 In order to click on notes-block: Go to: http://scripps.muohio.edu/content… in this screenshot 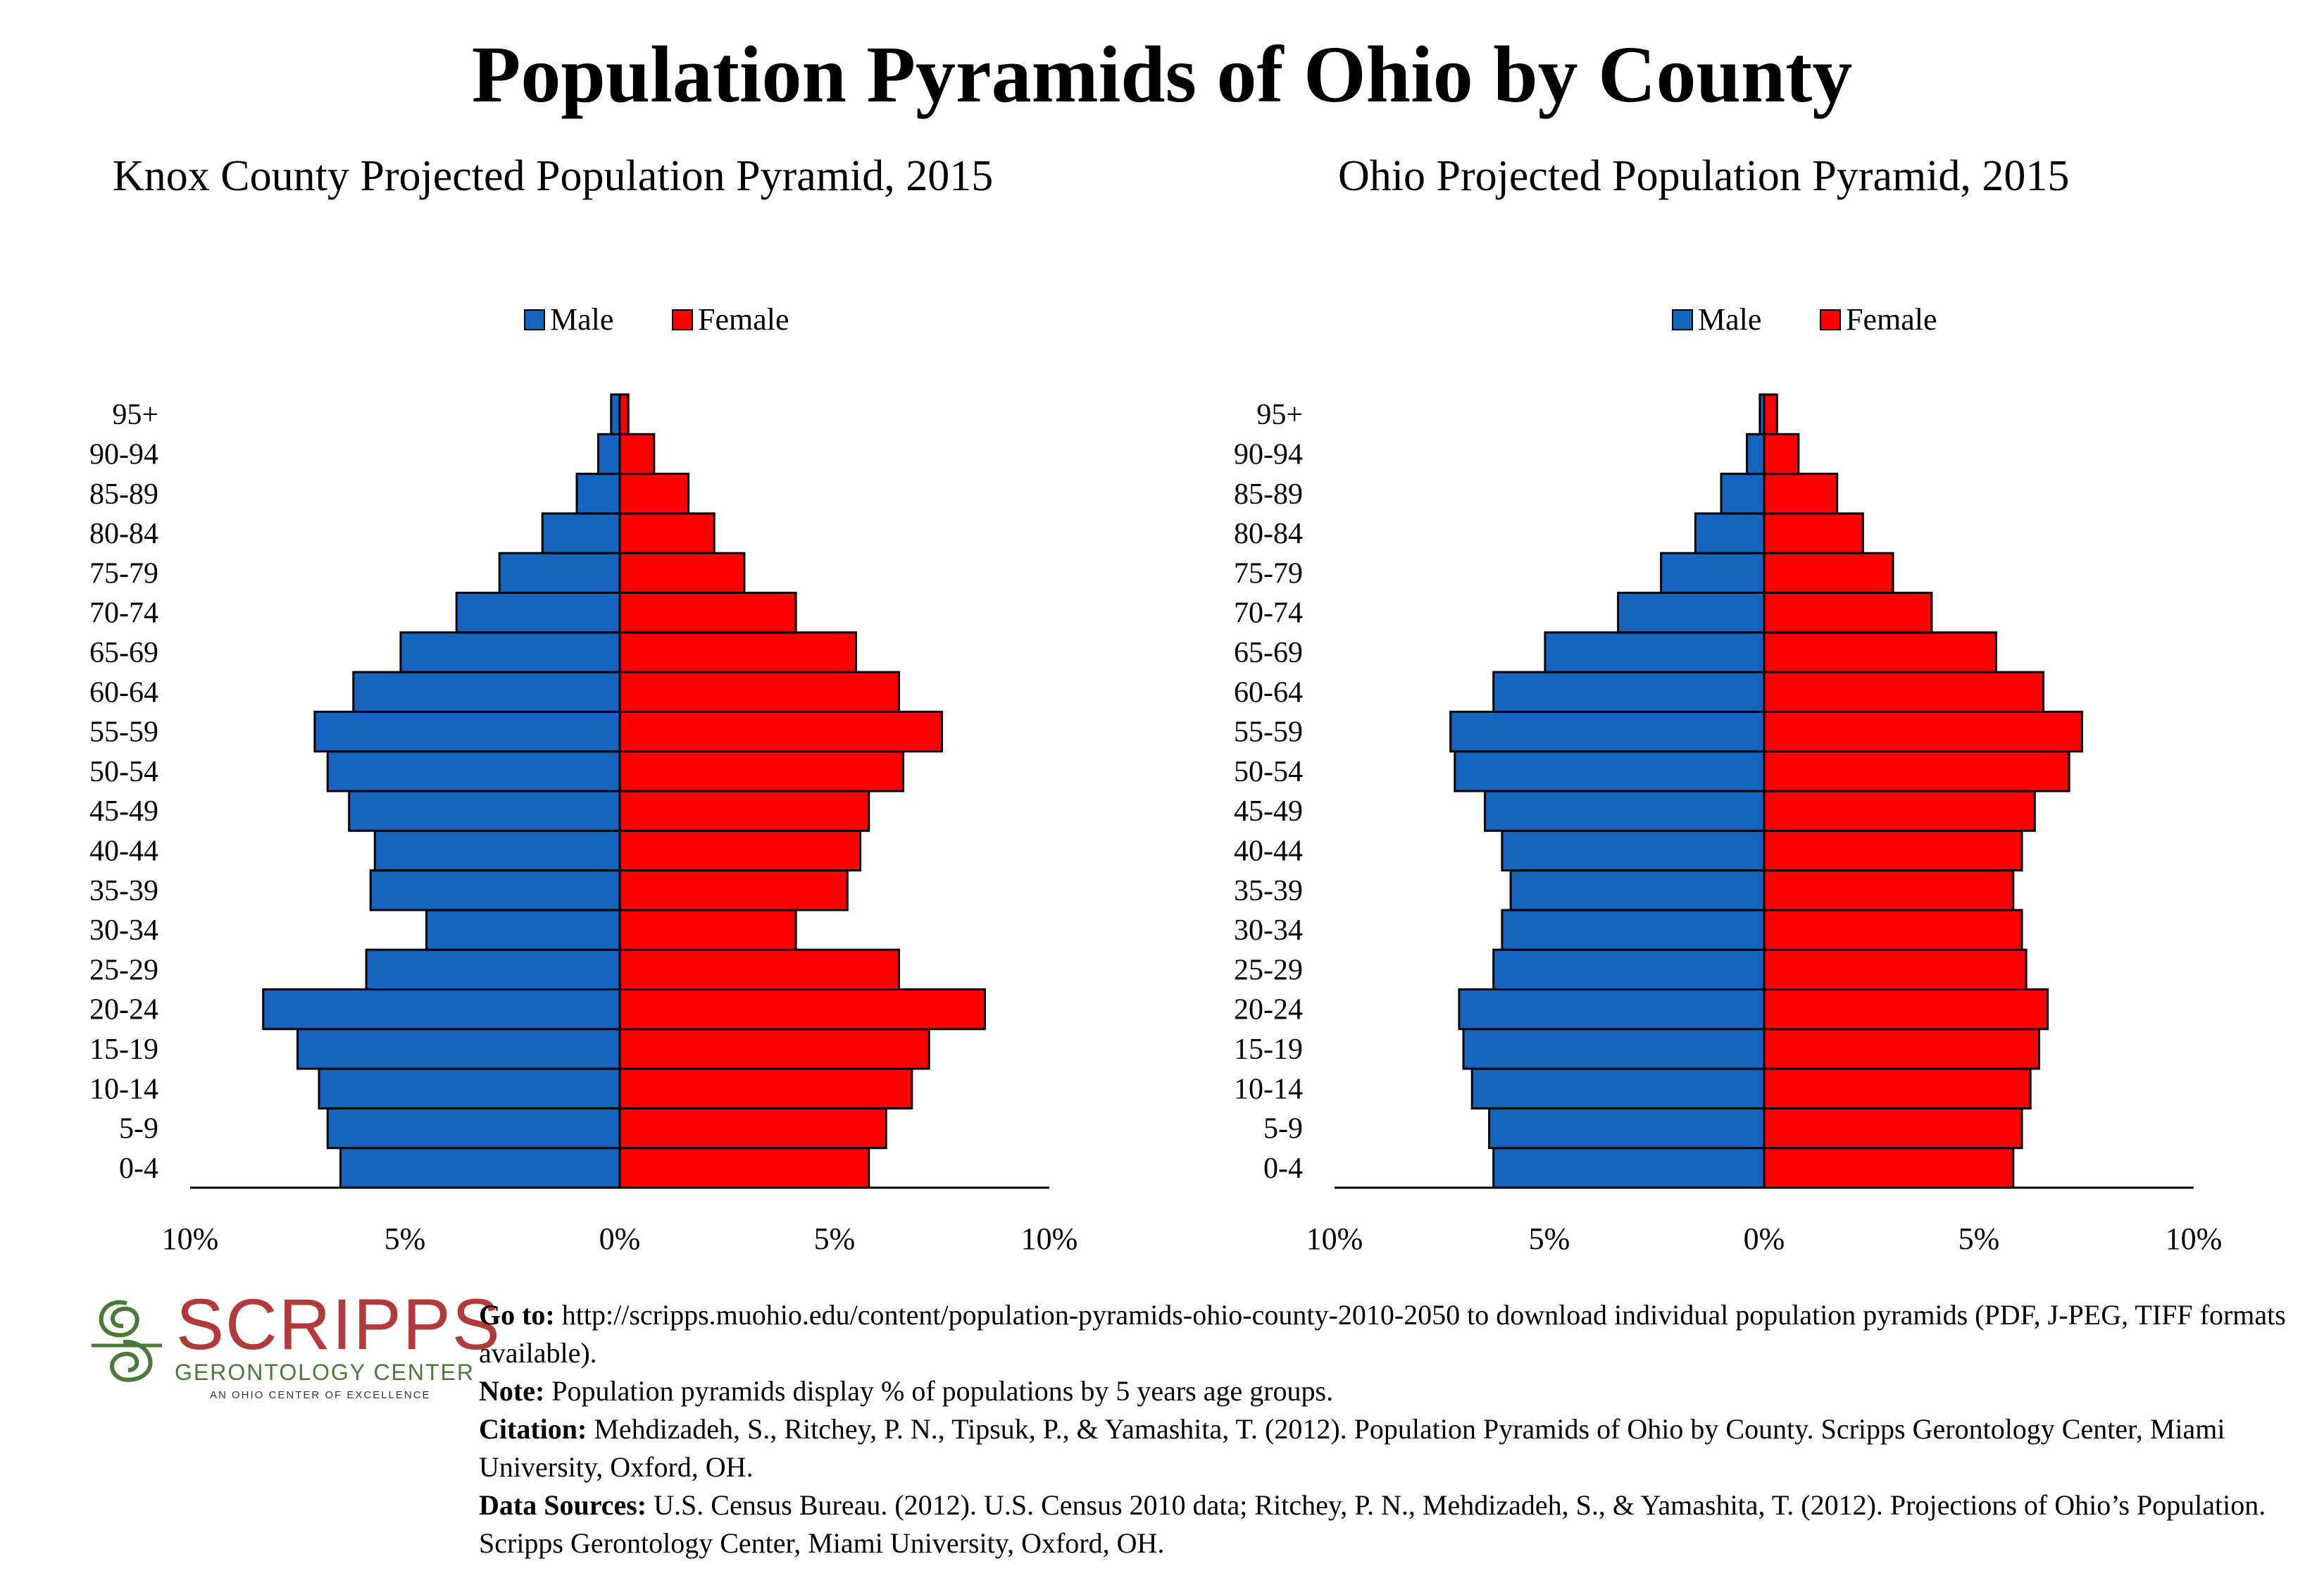, I will do `click(1394, 1429)`.